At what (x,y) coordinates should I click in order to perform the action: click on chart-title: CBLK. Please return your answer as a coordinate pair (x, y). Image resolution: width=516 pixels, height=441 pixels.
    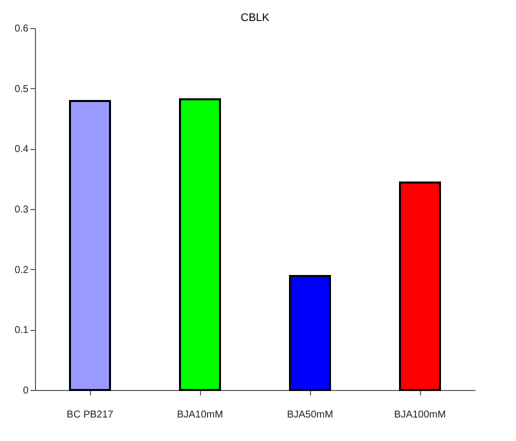
    Looking at the image, I should click on (255, 18).